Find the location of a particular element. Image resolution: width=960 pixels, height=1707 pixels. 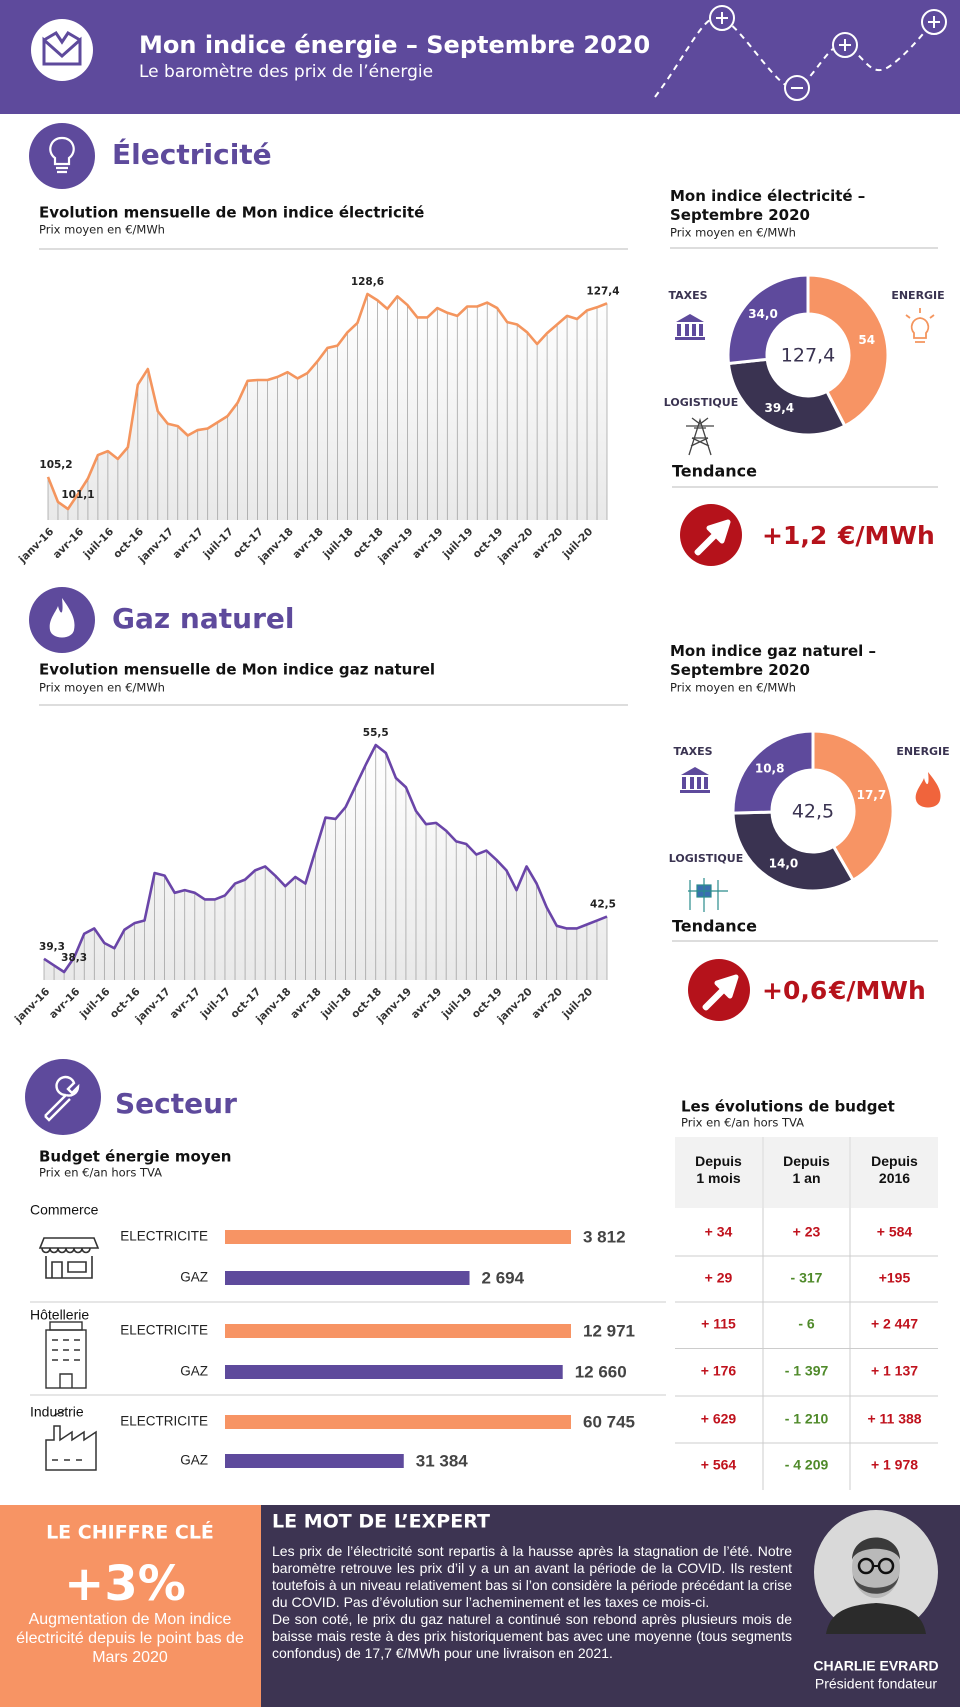

table-cell: + 34 is located at coordinates (719, 1232).